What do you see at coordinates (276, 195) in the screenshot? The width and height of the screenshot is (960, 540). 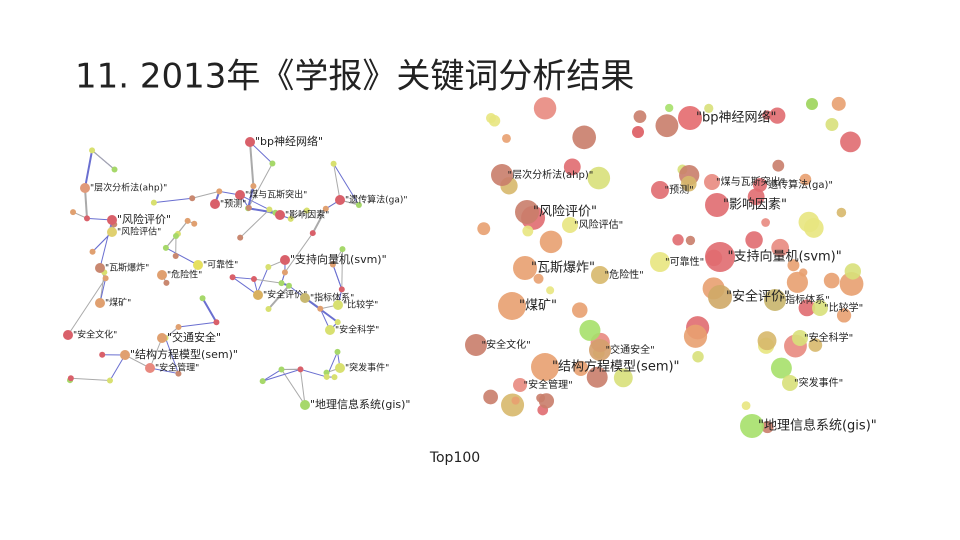 I see `node-label: "煤与瓦斯突出"` at bounding box center [276, 195].